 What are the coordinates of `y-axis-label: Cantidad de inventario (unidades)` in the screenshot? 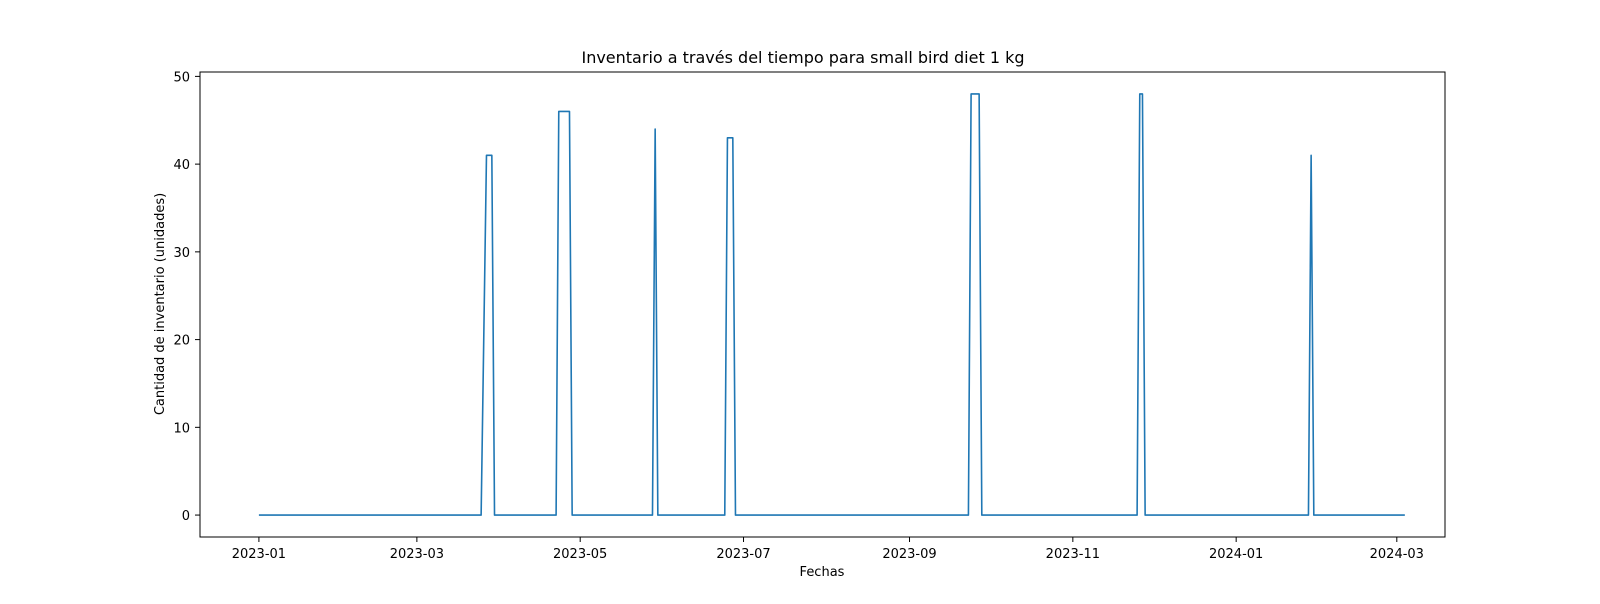 It's located at (160, 304).